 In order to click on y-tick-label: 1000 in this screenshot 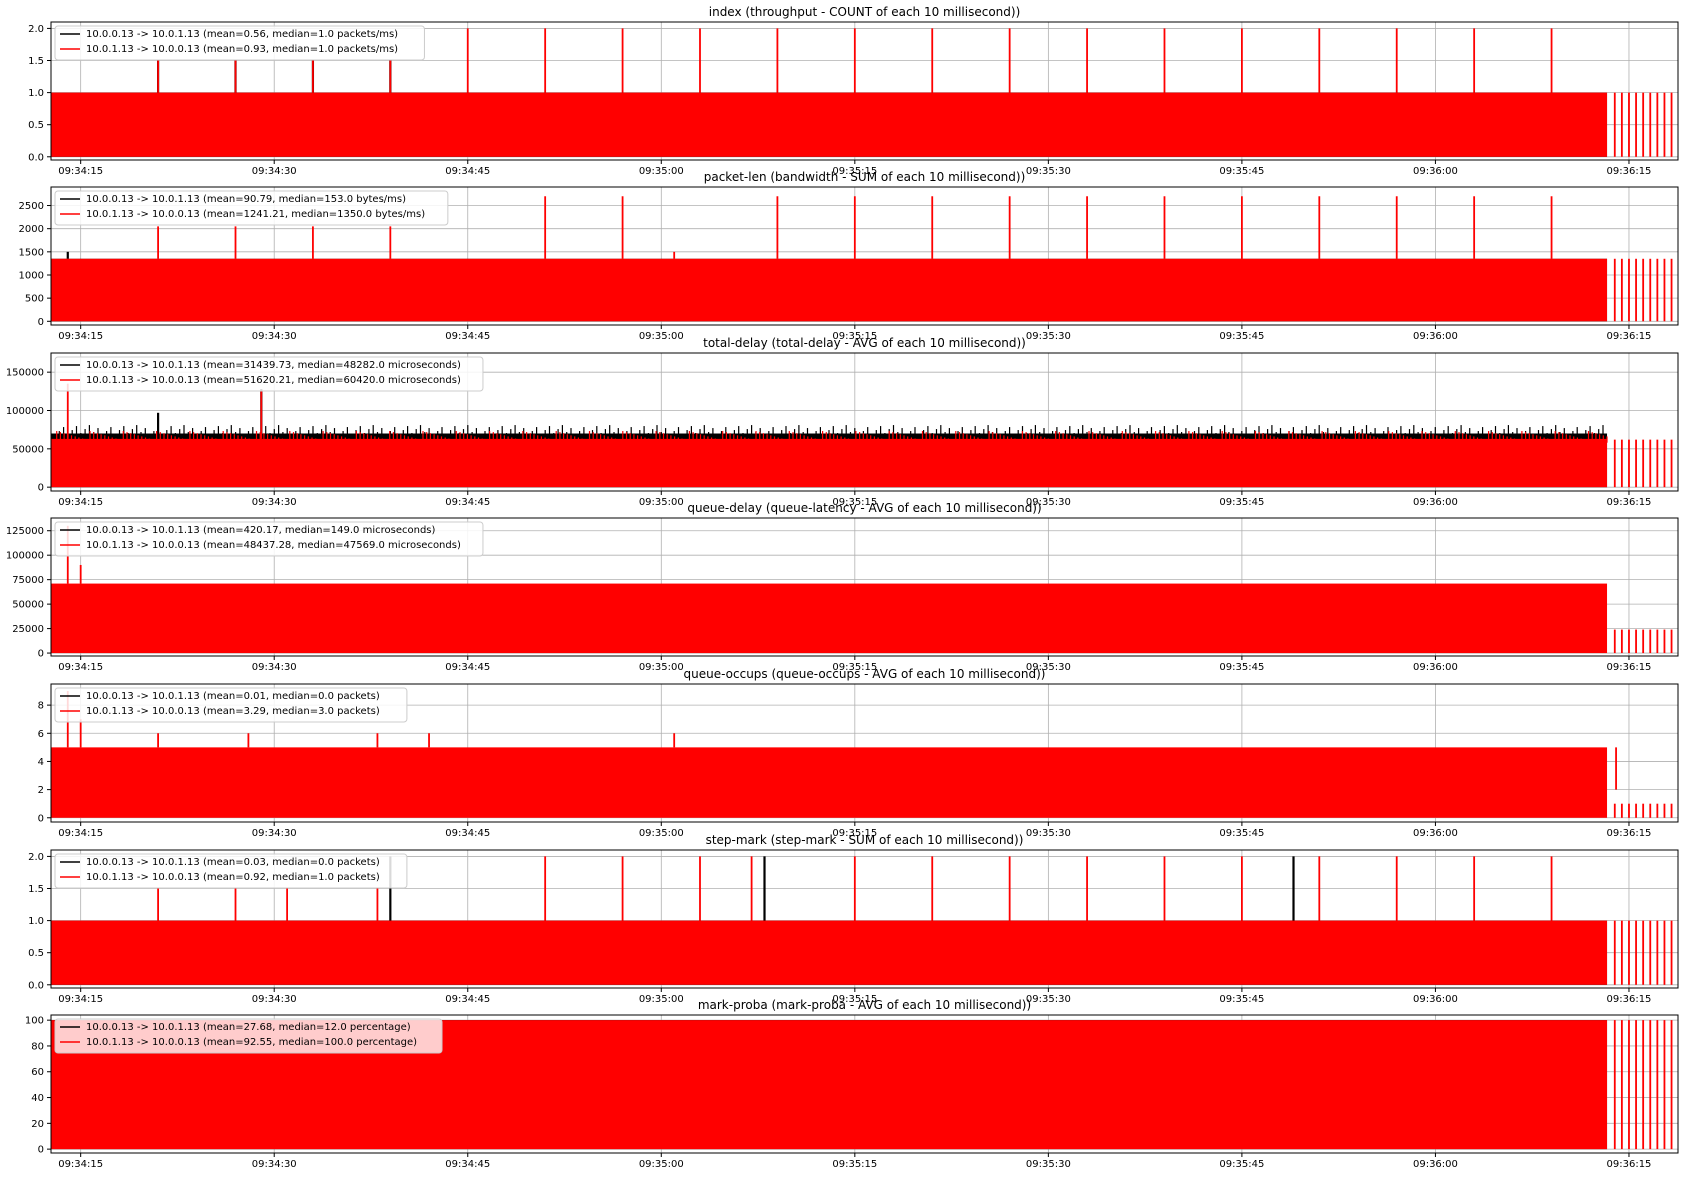, I will do `click(31, 275)`.